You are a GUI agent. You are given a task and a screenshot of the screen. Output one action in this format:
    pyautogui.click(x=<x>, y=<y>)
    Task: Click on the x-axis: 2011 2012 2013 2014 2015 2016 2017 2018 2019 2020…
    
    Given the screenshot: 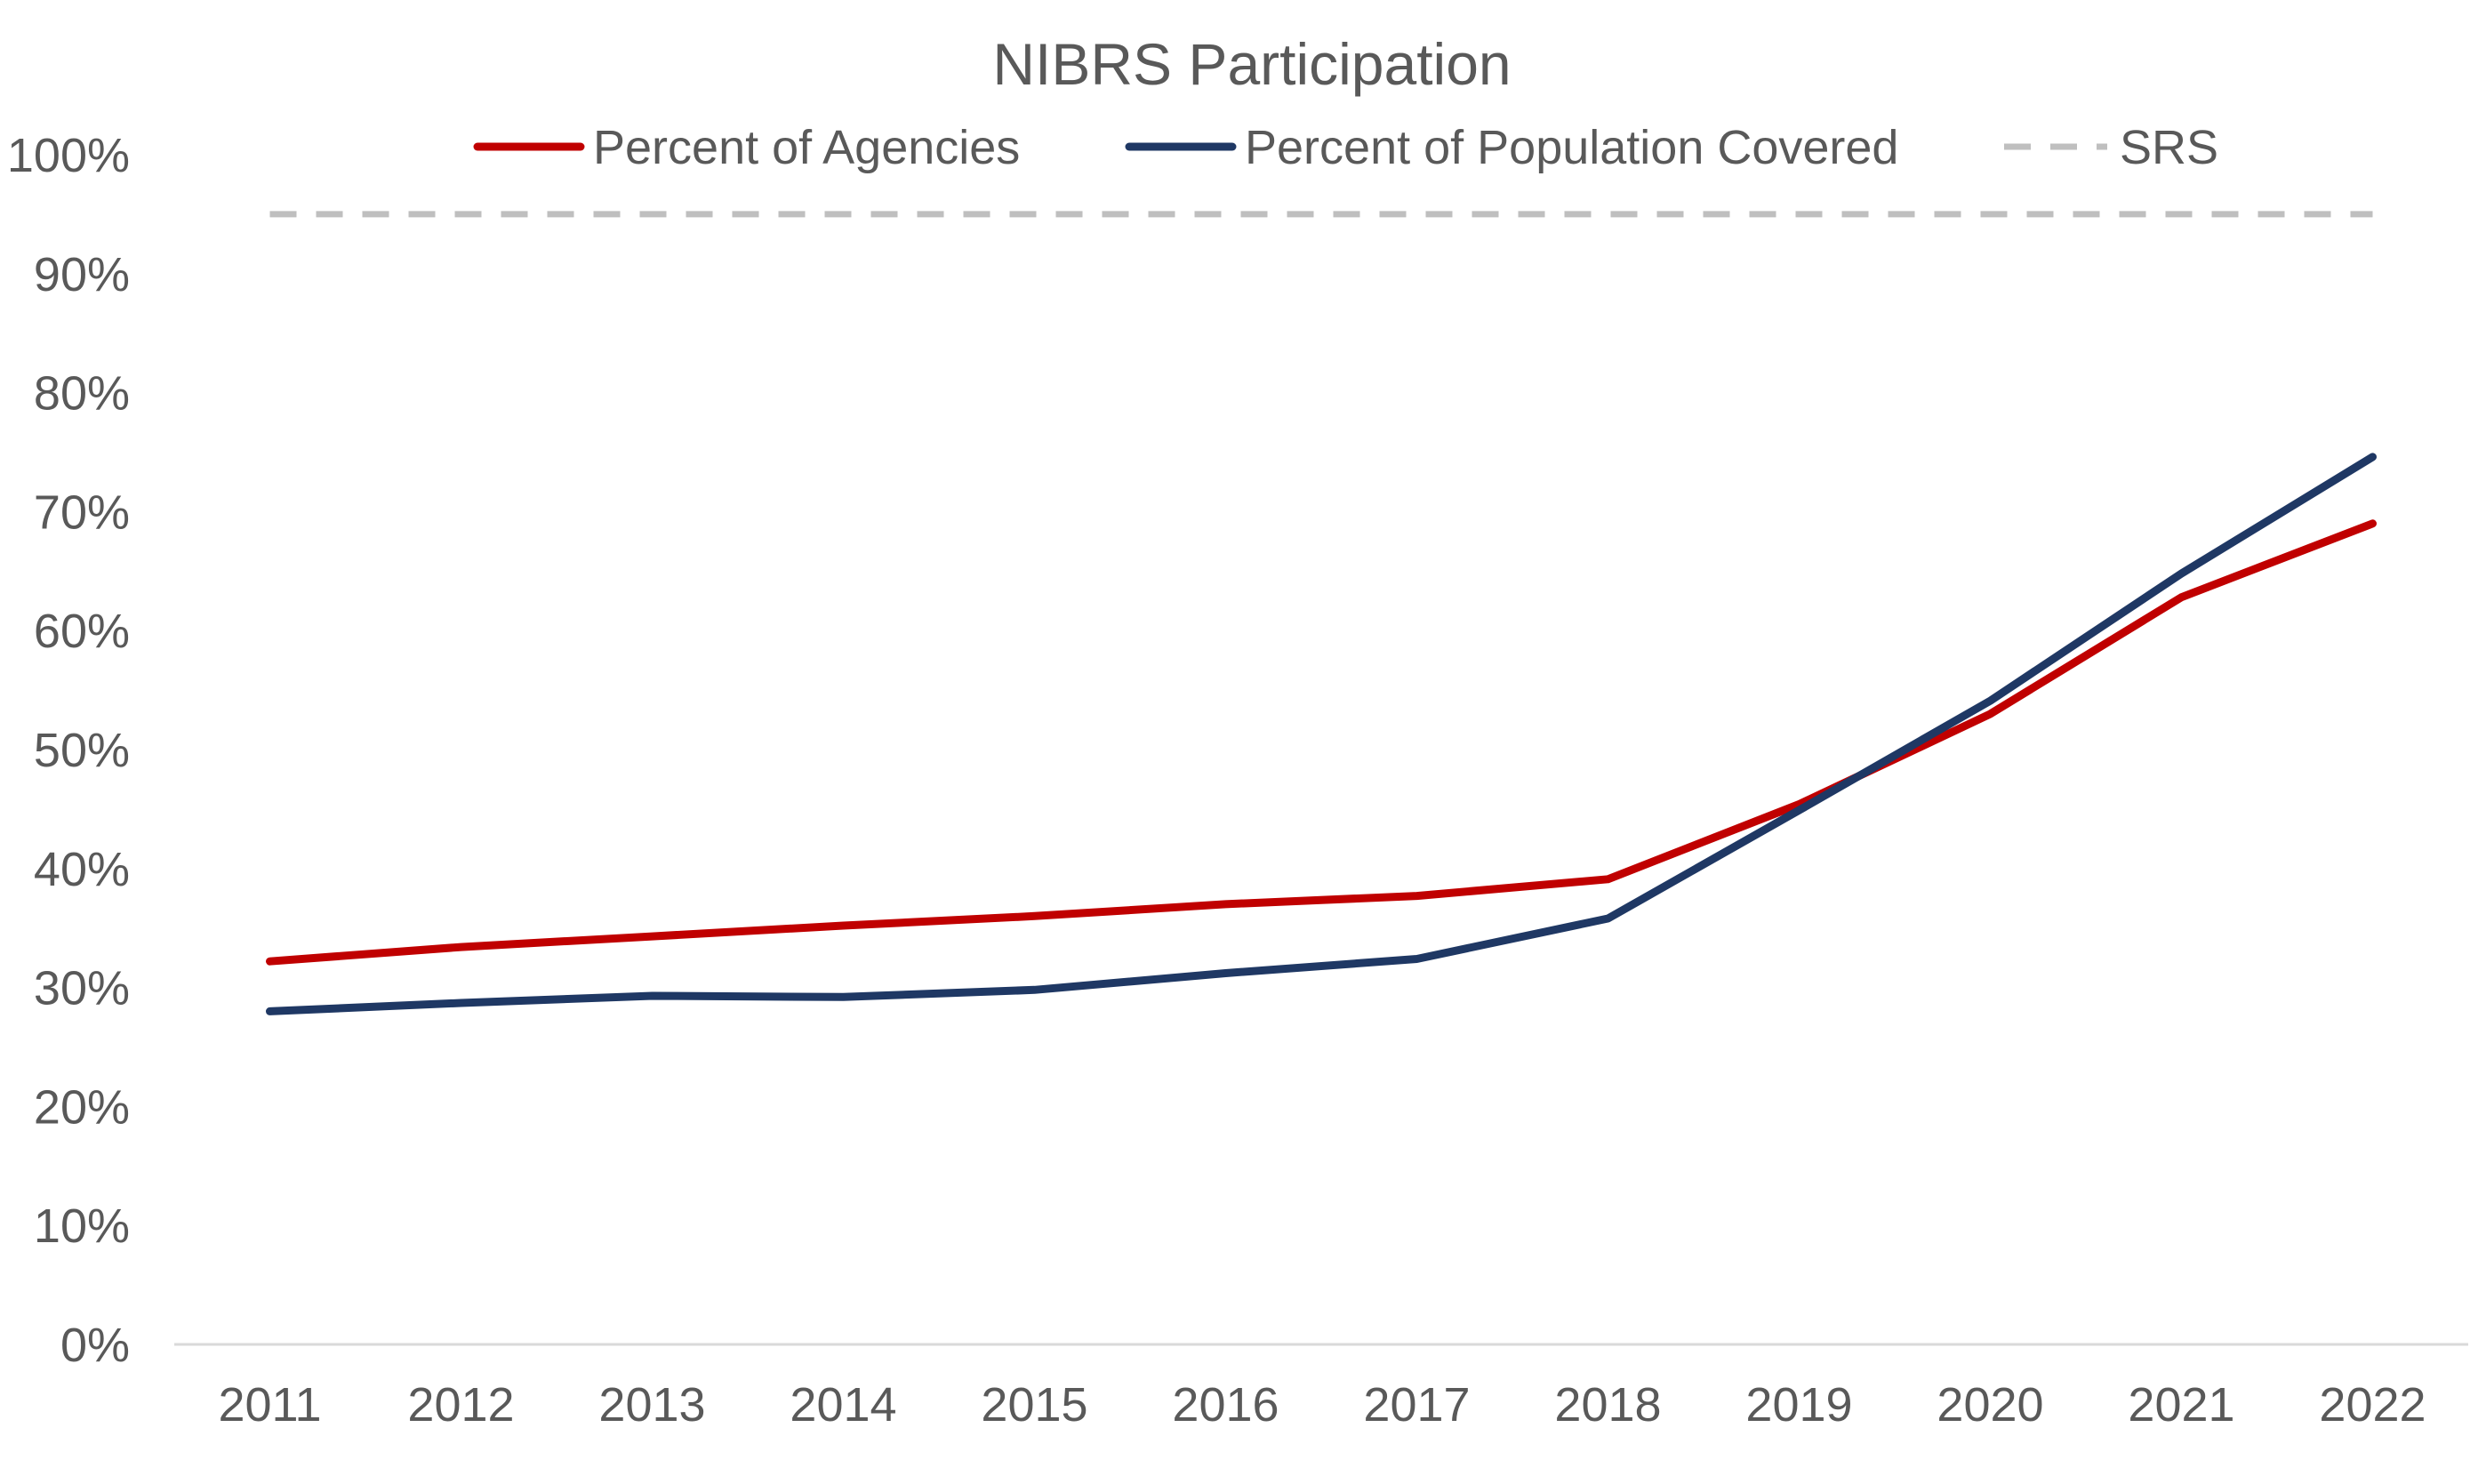 What is the action you would take?
    pyautogui.click(x=1321, y=1387)
    